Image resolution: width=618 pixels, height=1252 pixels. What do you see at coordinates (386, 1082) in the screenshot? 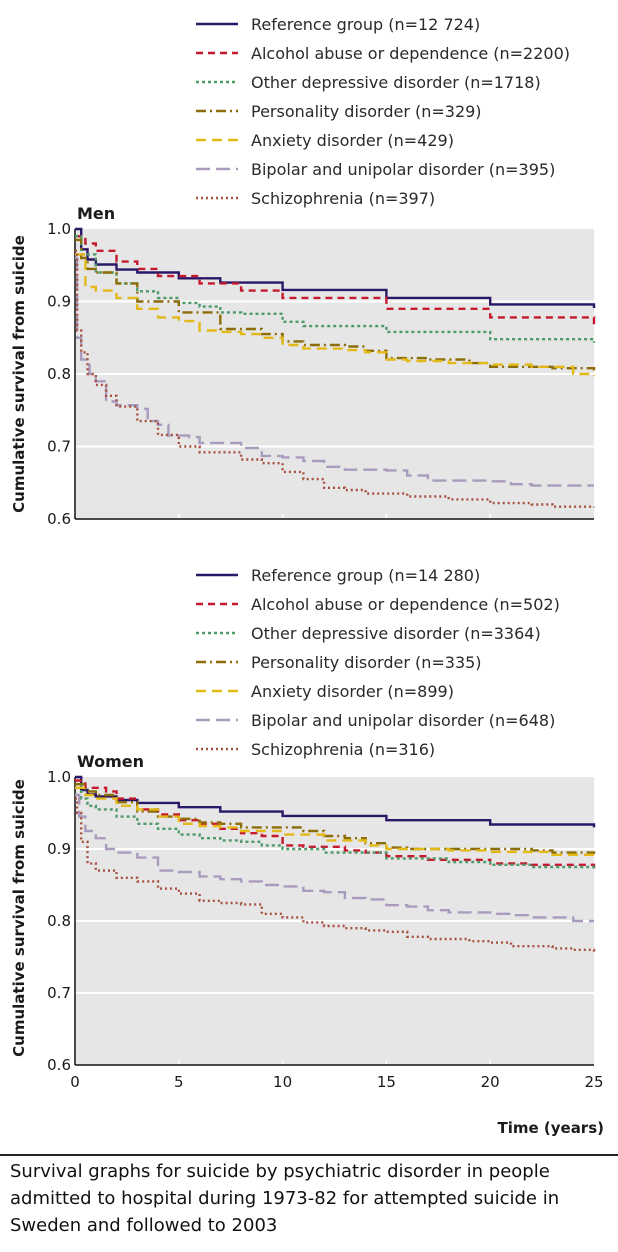
I see `x-tick-label: 15` at bounding box center [386, 1082].